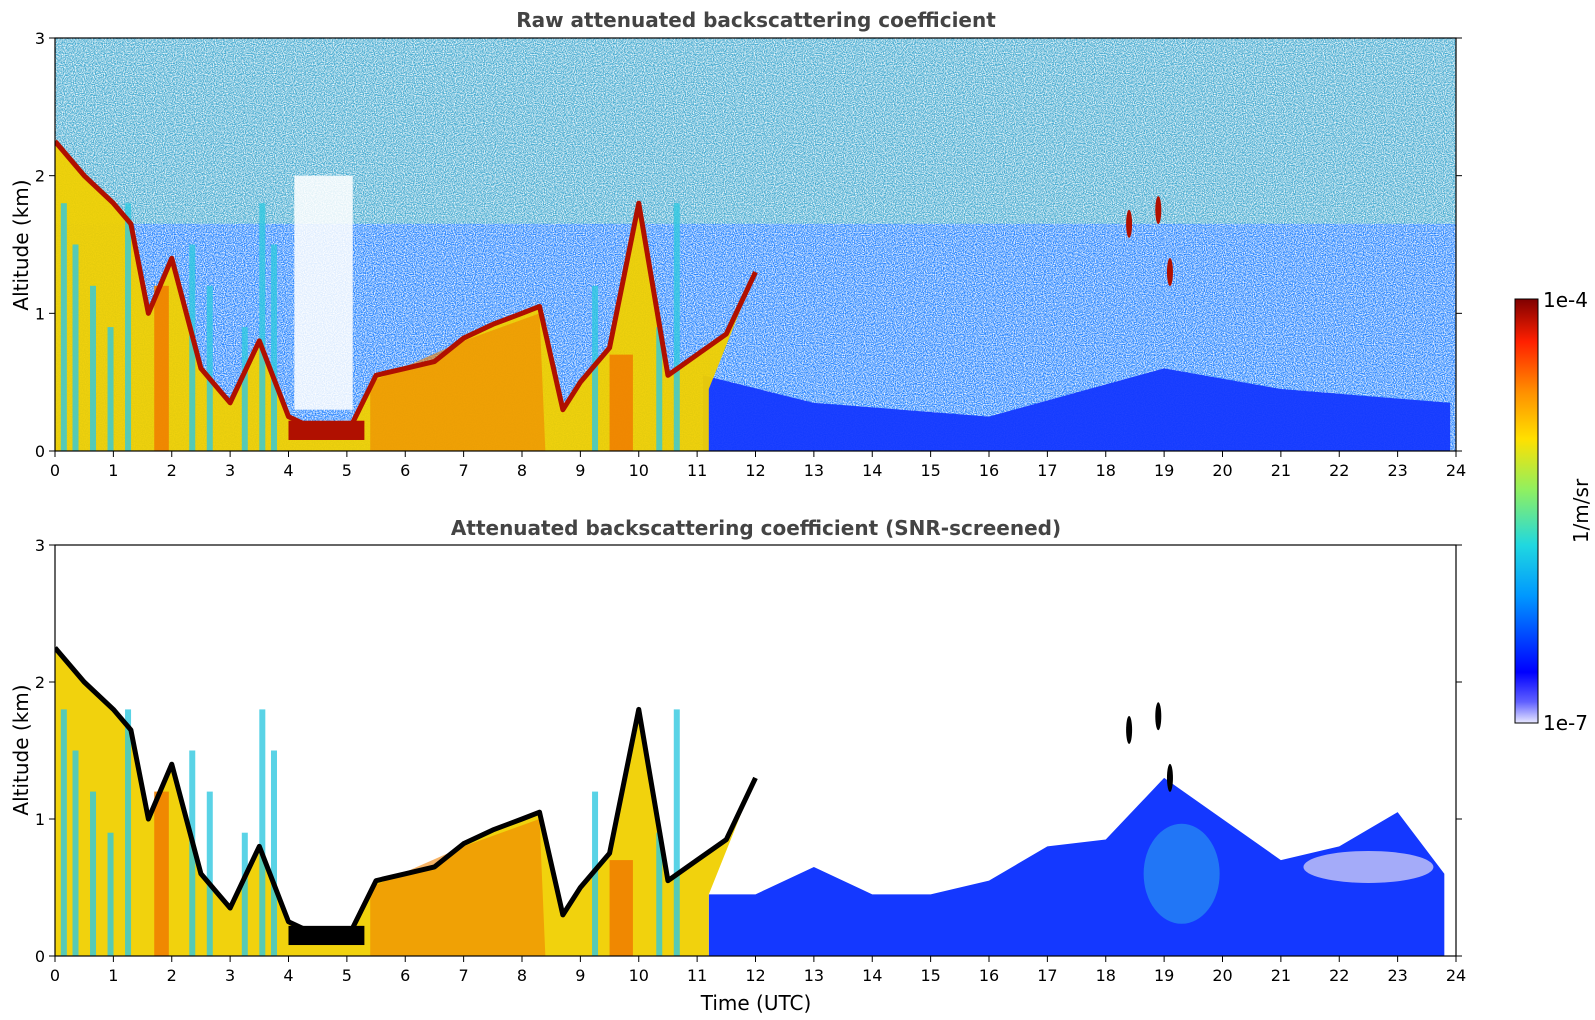  Describe the element at coordinates (1565, 723) in the screenshot. I see `colorbar-min-label: 1e-7` at that location.